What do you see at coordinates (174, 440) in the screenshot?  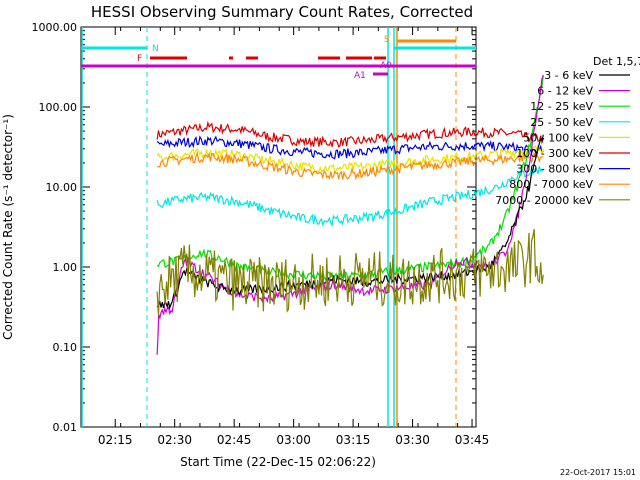 I see `x-tick-label: 02:30` at bounding box center [174, 440].